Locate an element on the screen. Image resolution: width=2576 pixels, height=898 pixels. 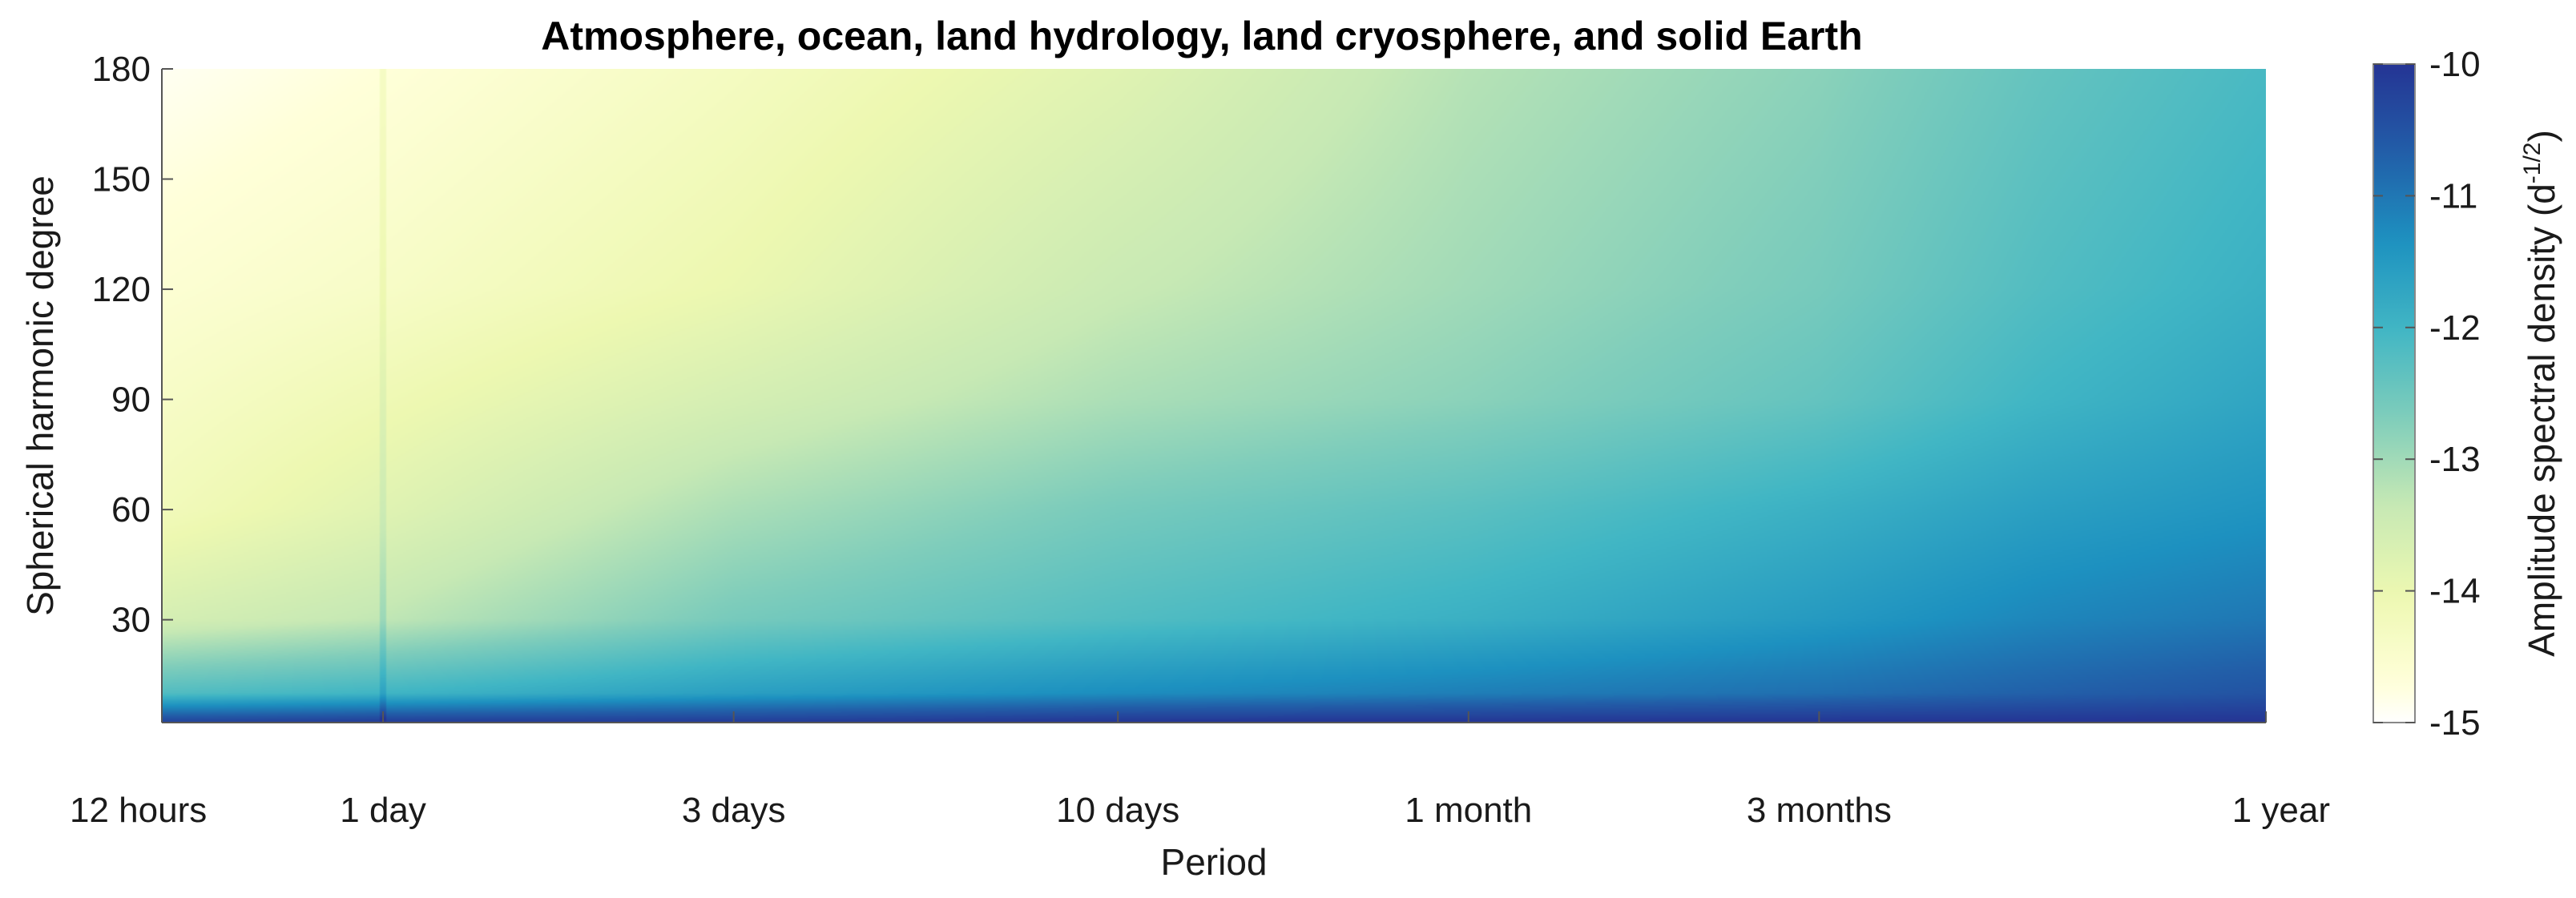
x-tick-label: 3 months is located at coordinates (1819, 810).